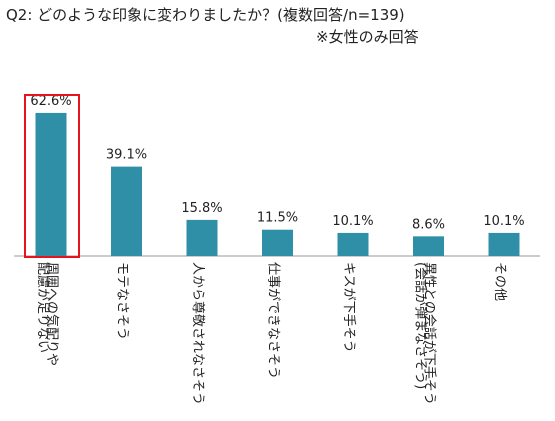 This screenshot has width=555, height=421. Describe the element at coordinates (277, 218) in the screenshot. I see `data-label-3: 11.5%` at that location.